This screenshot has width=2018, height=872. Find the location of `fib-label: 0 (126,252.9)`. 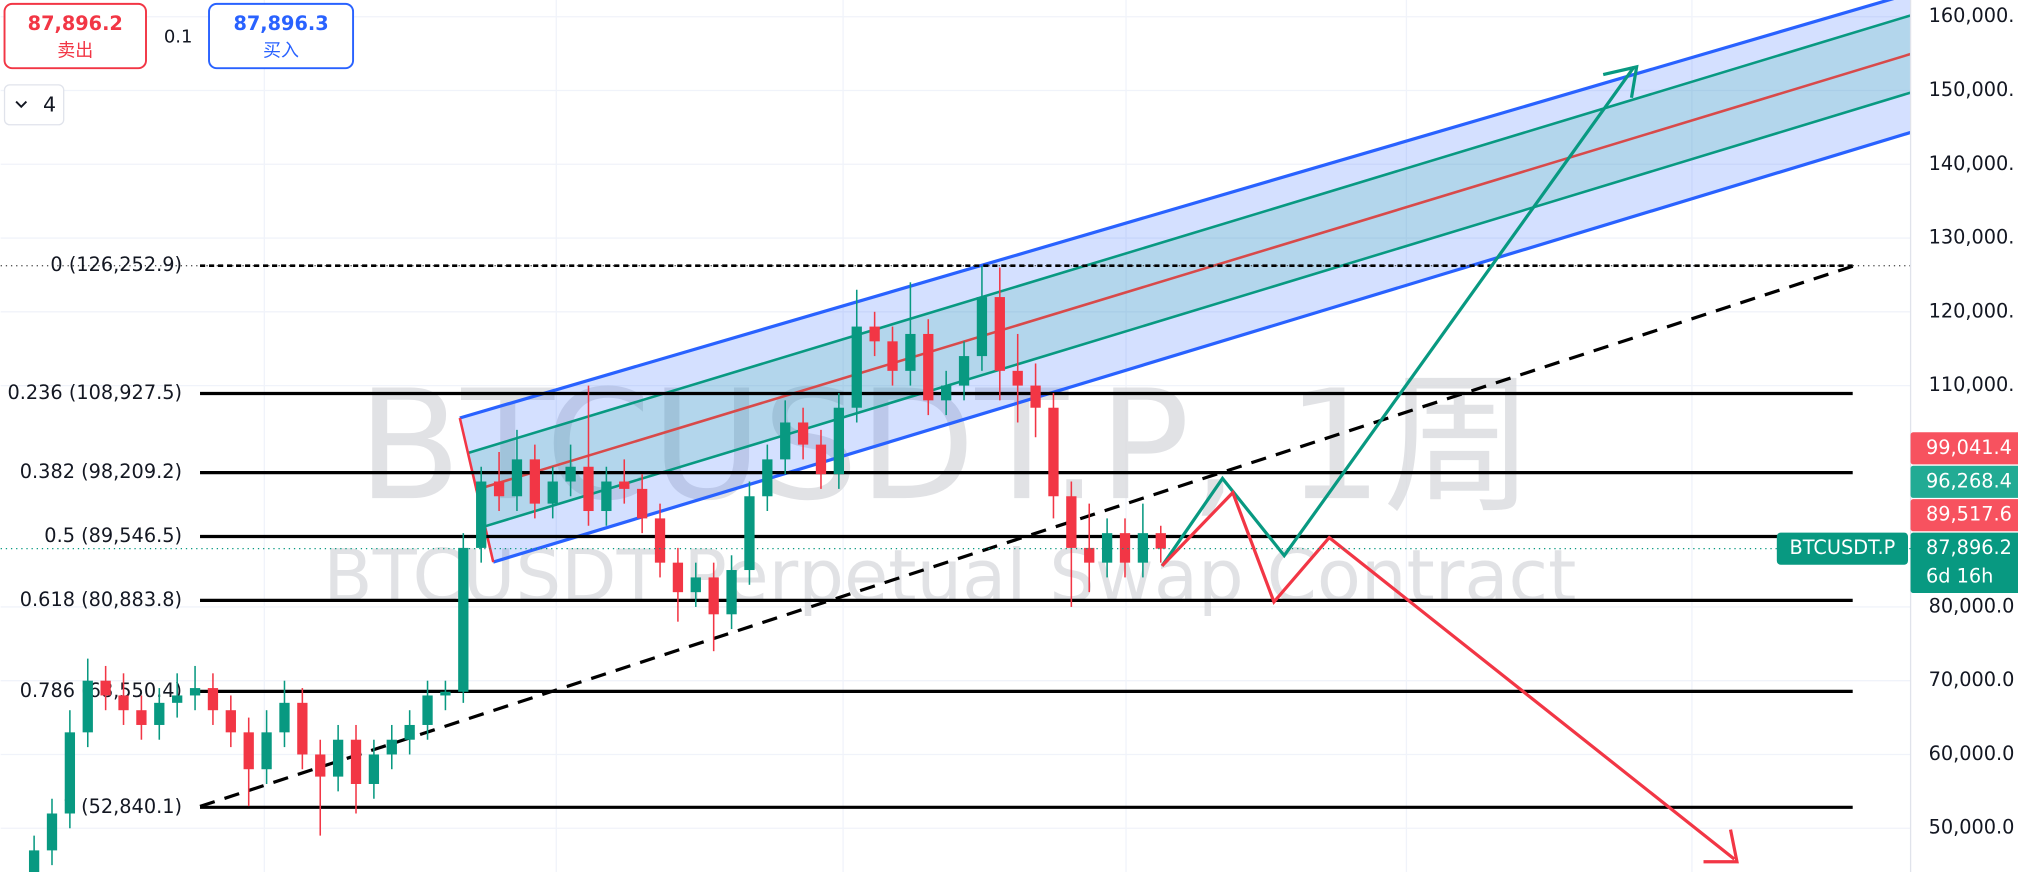

fib-label: 0 (126,252.9) is located at coordinates (116, 264).